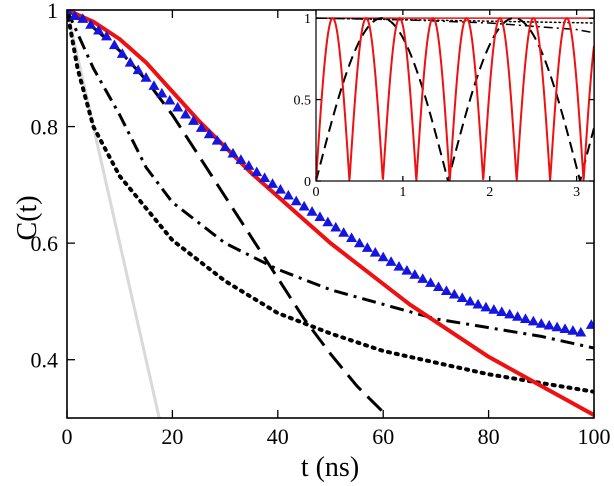 The width and height of the screenshot is (614, 486). Describe the element at coordinates (402, 192) in the screenshot. I see `inset-x-tick-label: 1` at that location.